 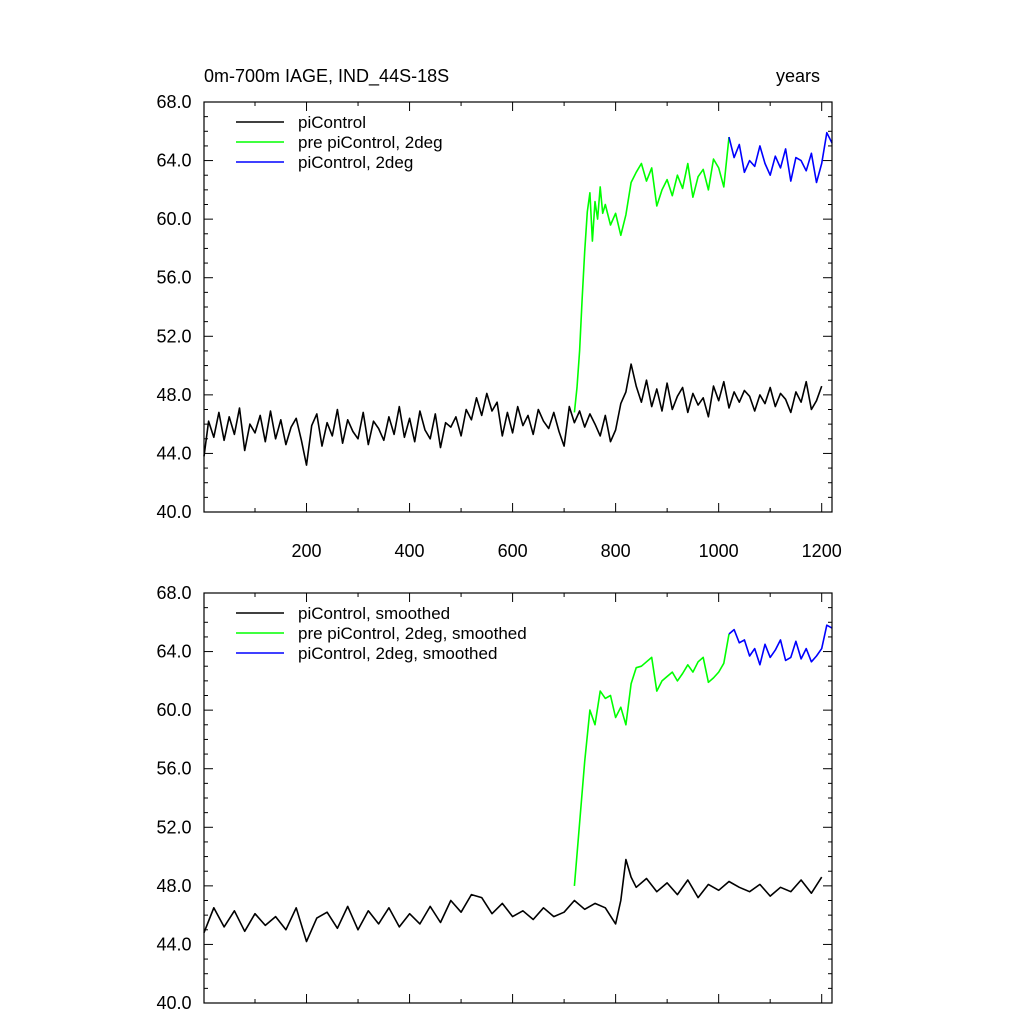 I want to click on legend-label: piControl, 2deg, smoothed, so click(x=397, y=653).